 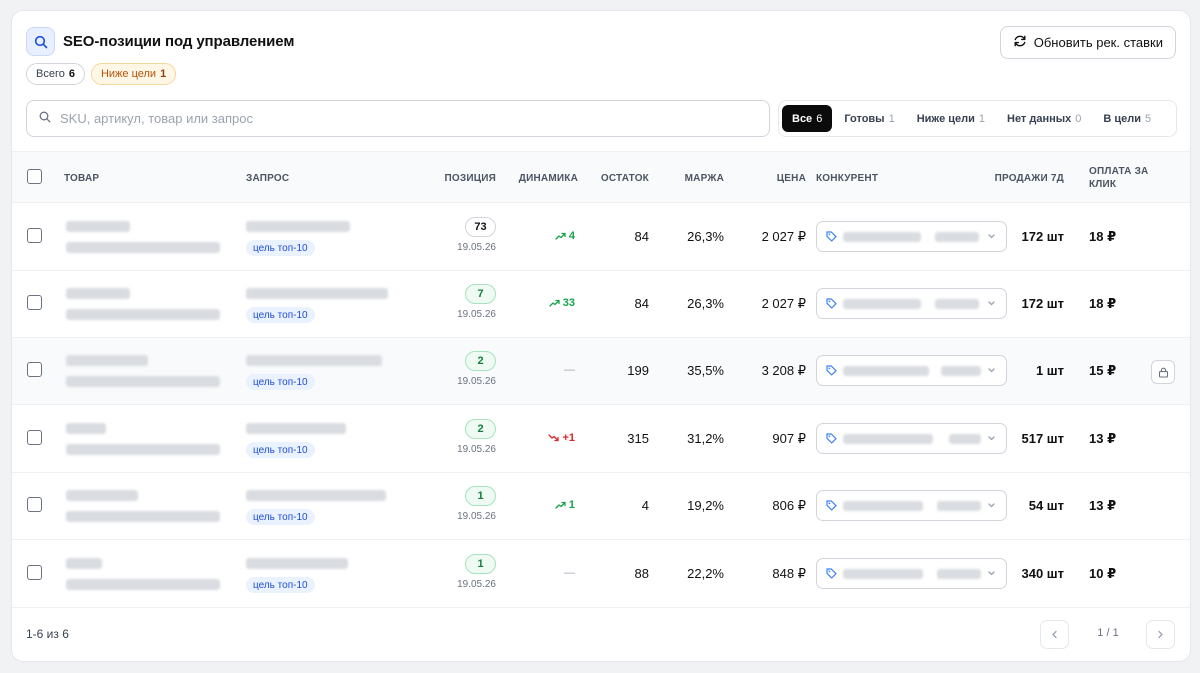 What do you see at coordinates (297, 563) in the screenshot?
I see `query-text-blurred` at bounding box center [297, 563].